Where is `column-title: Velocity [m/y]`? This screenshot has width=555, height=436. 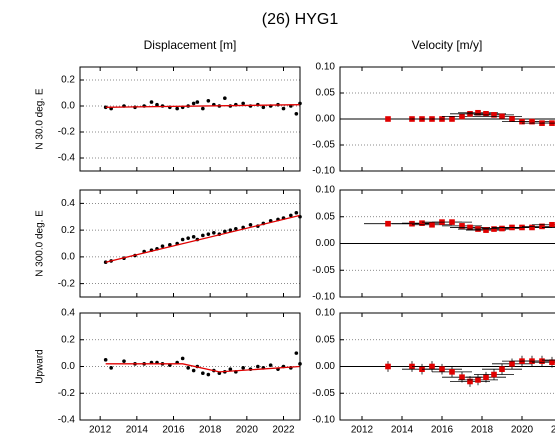
column-title: Velocity [m/y] is located at coordinates (447, 45).